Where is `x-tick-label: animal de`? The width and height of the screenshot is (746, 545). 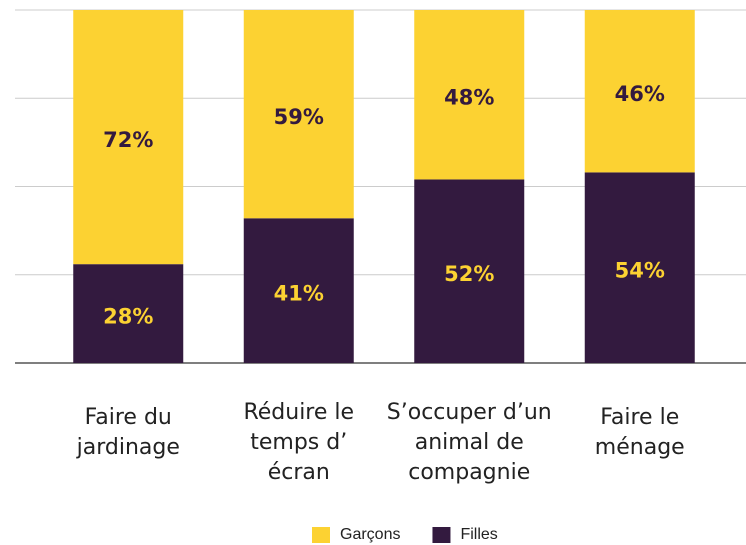
x-tick-label: animal de is located at coordinates (469, 442).